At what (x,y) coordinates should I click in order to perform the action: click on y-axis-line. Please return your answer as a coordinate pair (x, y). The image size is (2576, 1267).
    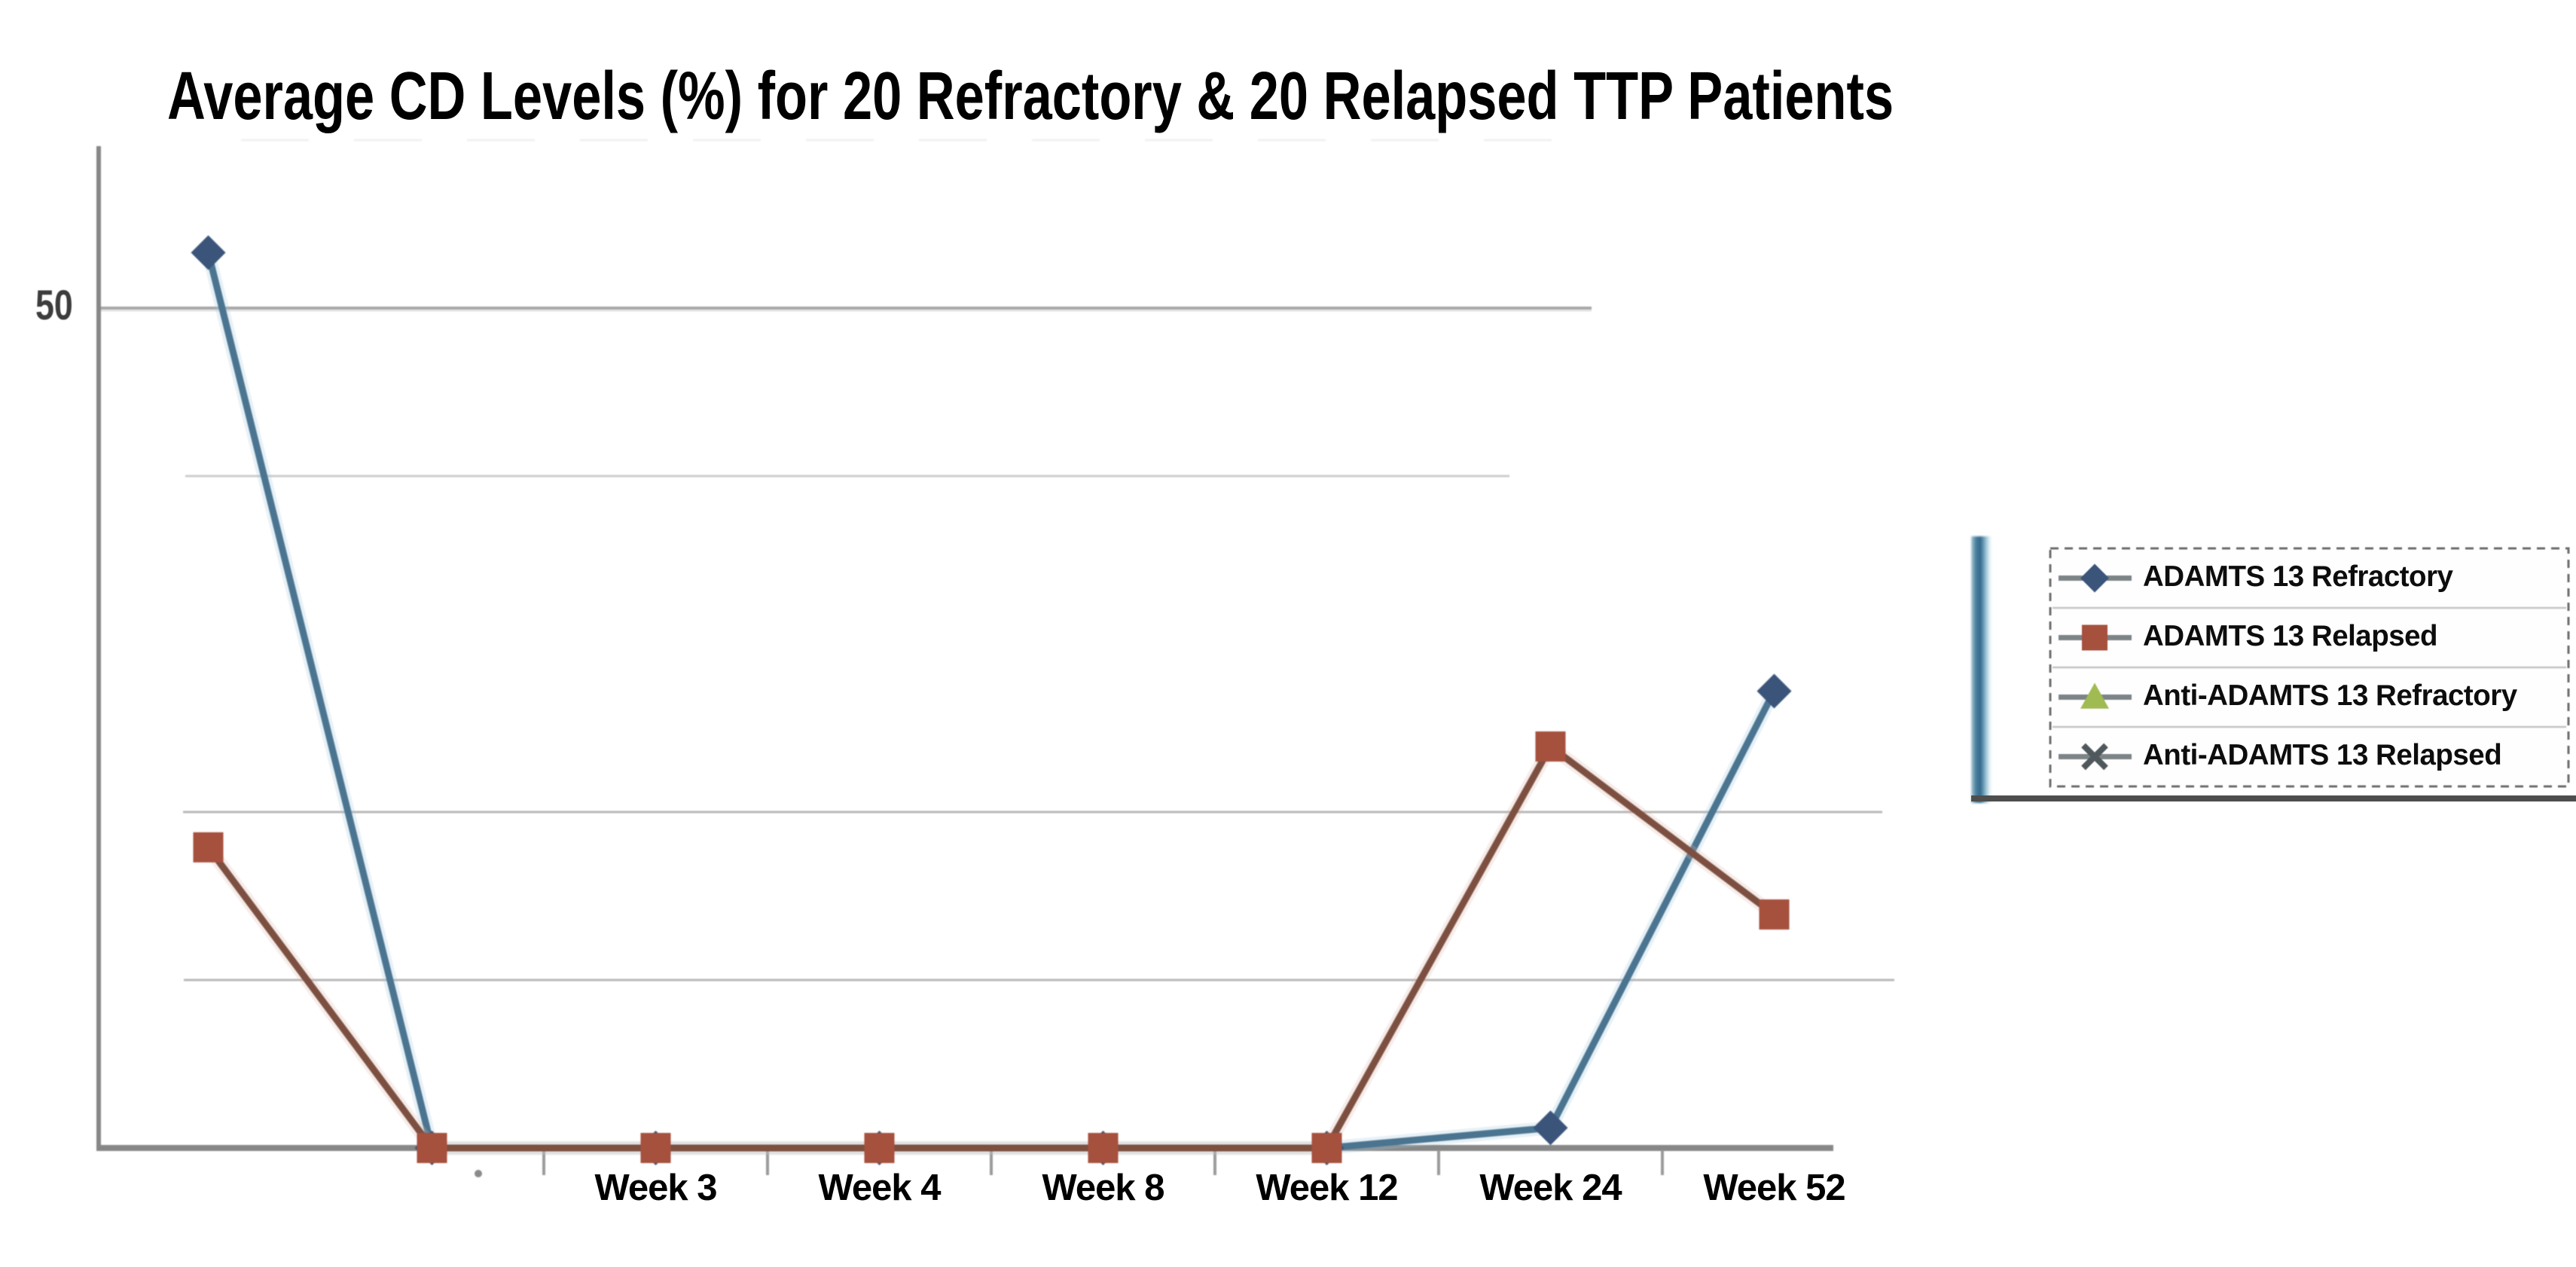
    Looking at the image, I should click on (99, 648).